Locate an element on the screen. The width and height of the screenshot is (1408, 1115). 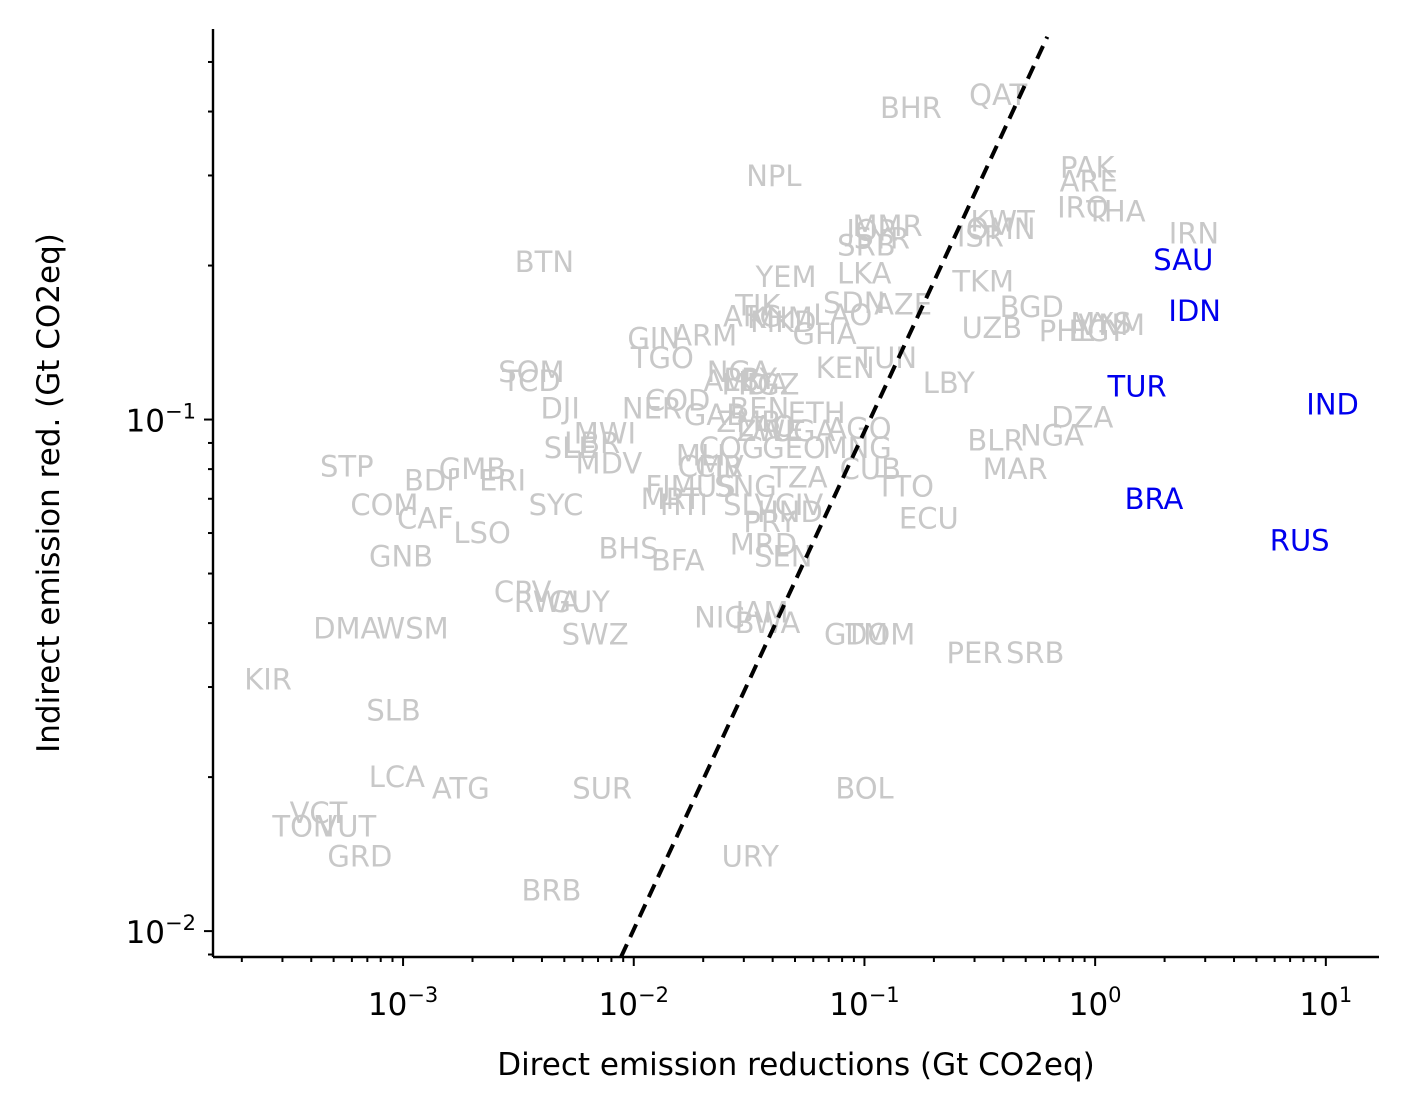
point-label-uzb: UZB is located at coordinates (992, 328).